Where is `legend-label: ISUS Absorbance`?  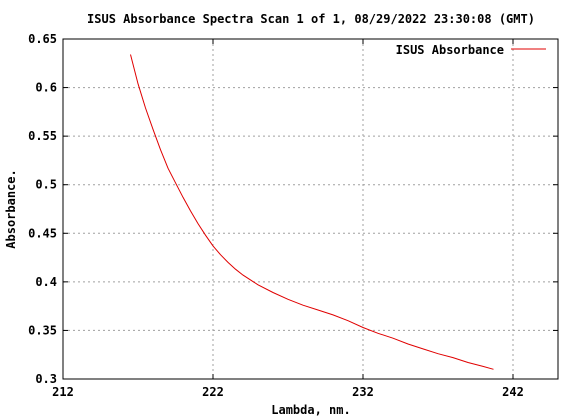
legend-label: ISUS Absorbance is located at coordinates (450, 50).